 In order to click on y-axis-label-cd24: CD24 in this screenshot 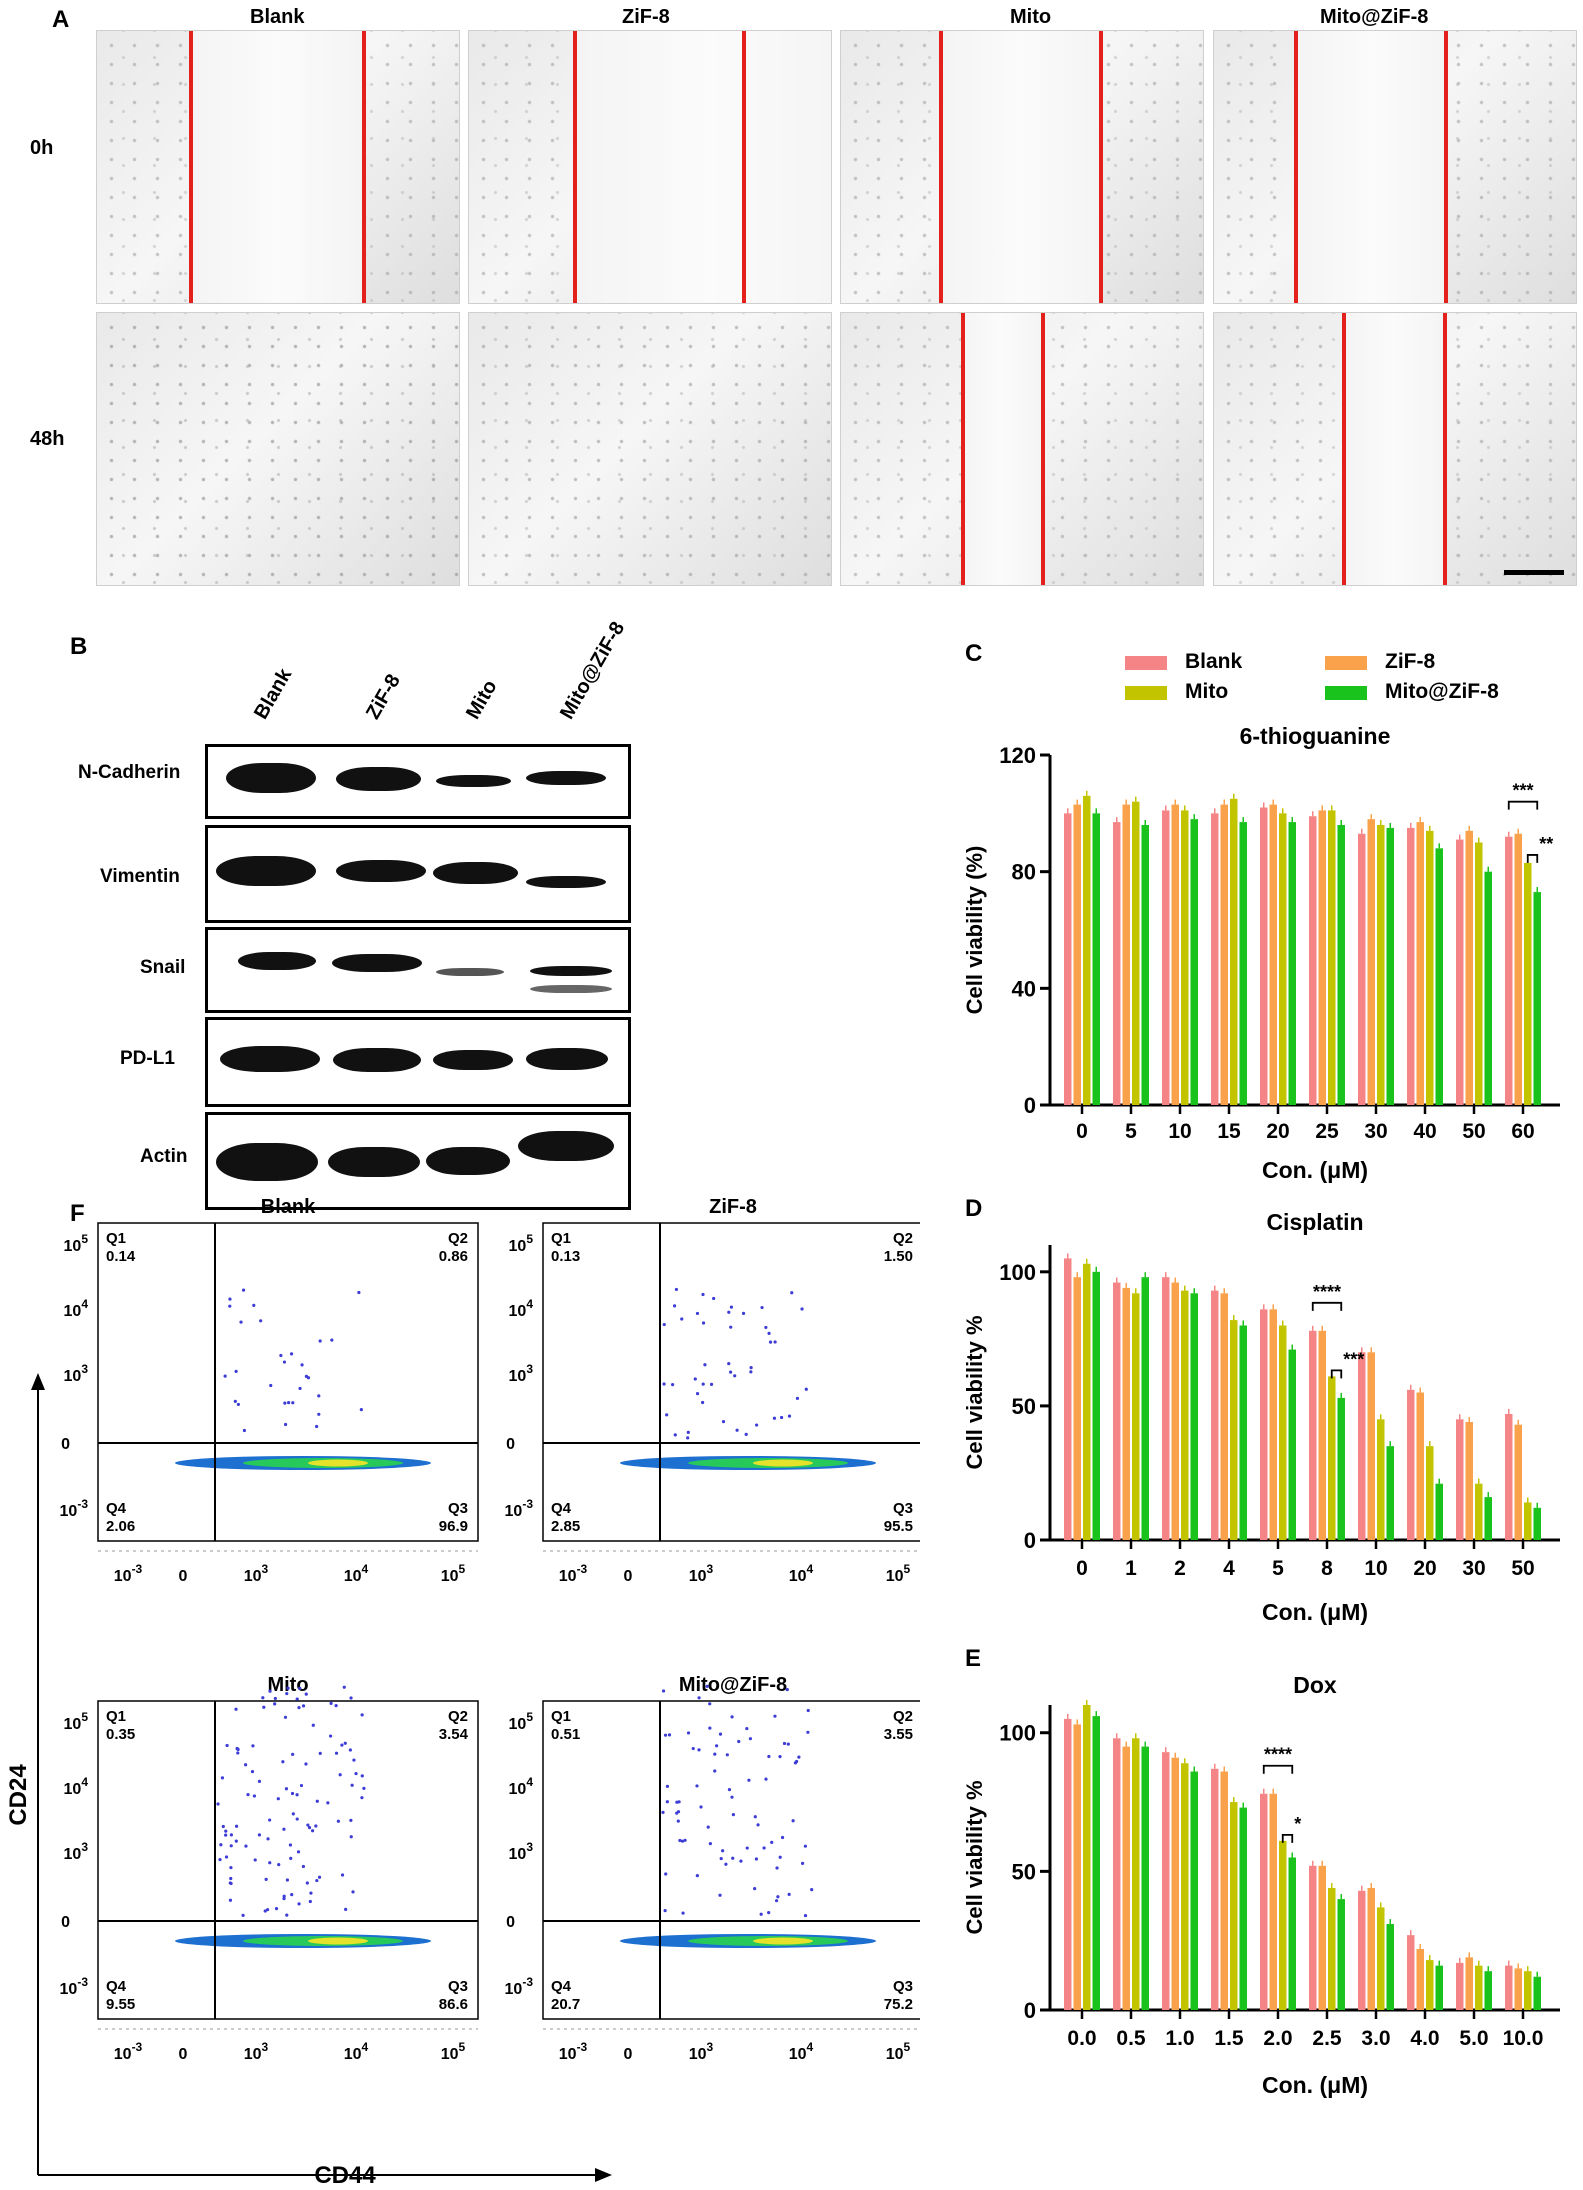, I will do `click(18, 1795)`.